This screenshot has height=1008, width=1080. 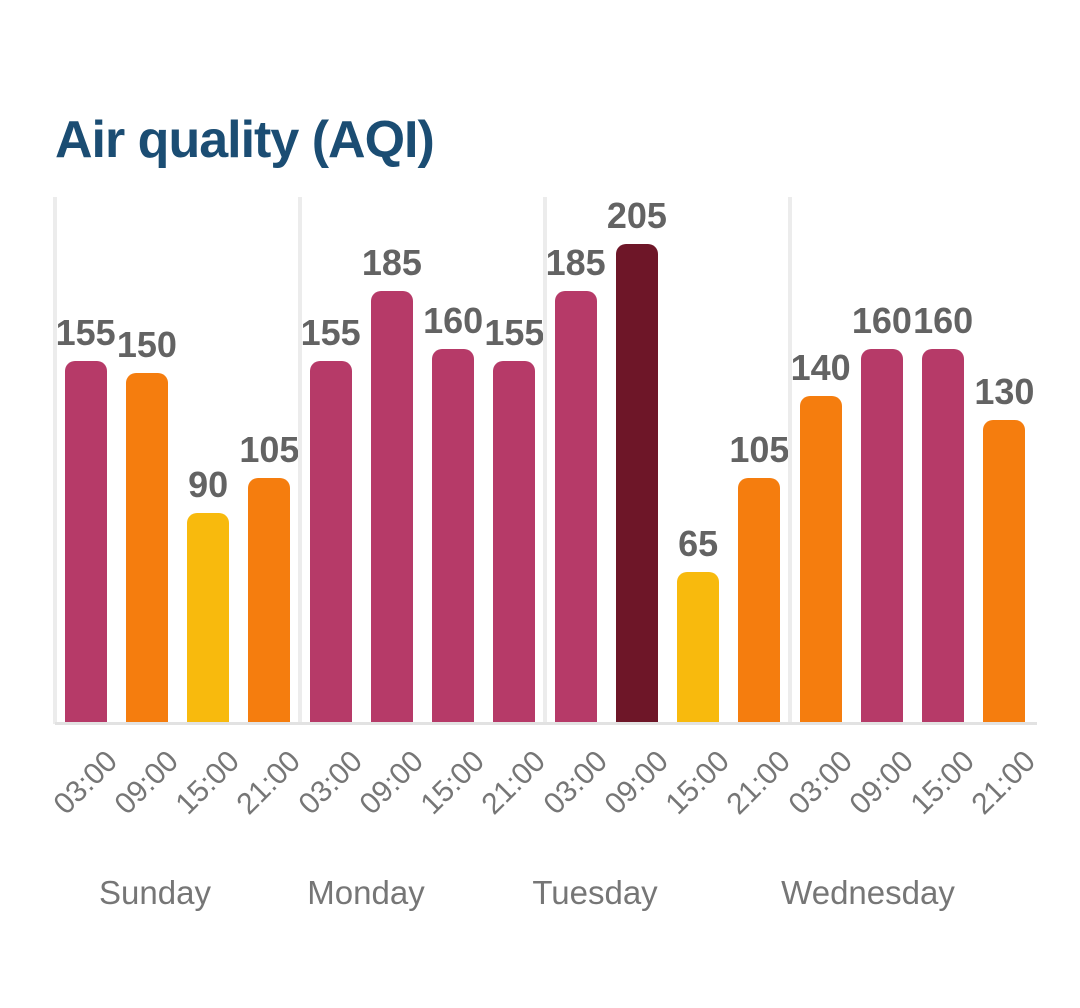 What do you see at coordinates (595, 892) in the screenshot?
I see `day-label: Tuesday` at bounding box center [595, 892].